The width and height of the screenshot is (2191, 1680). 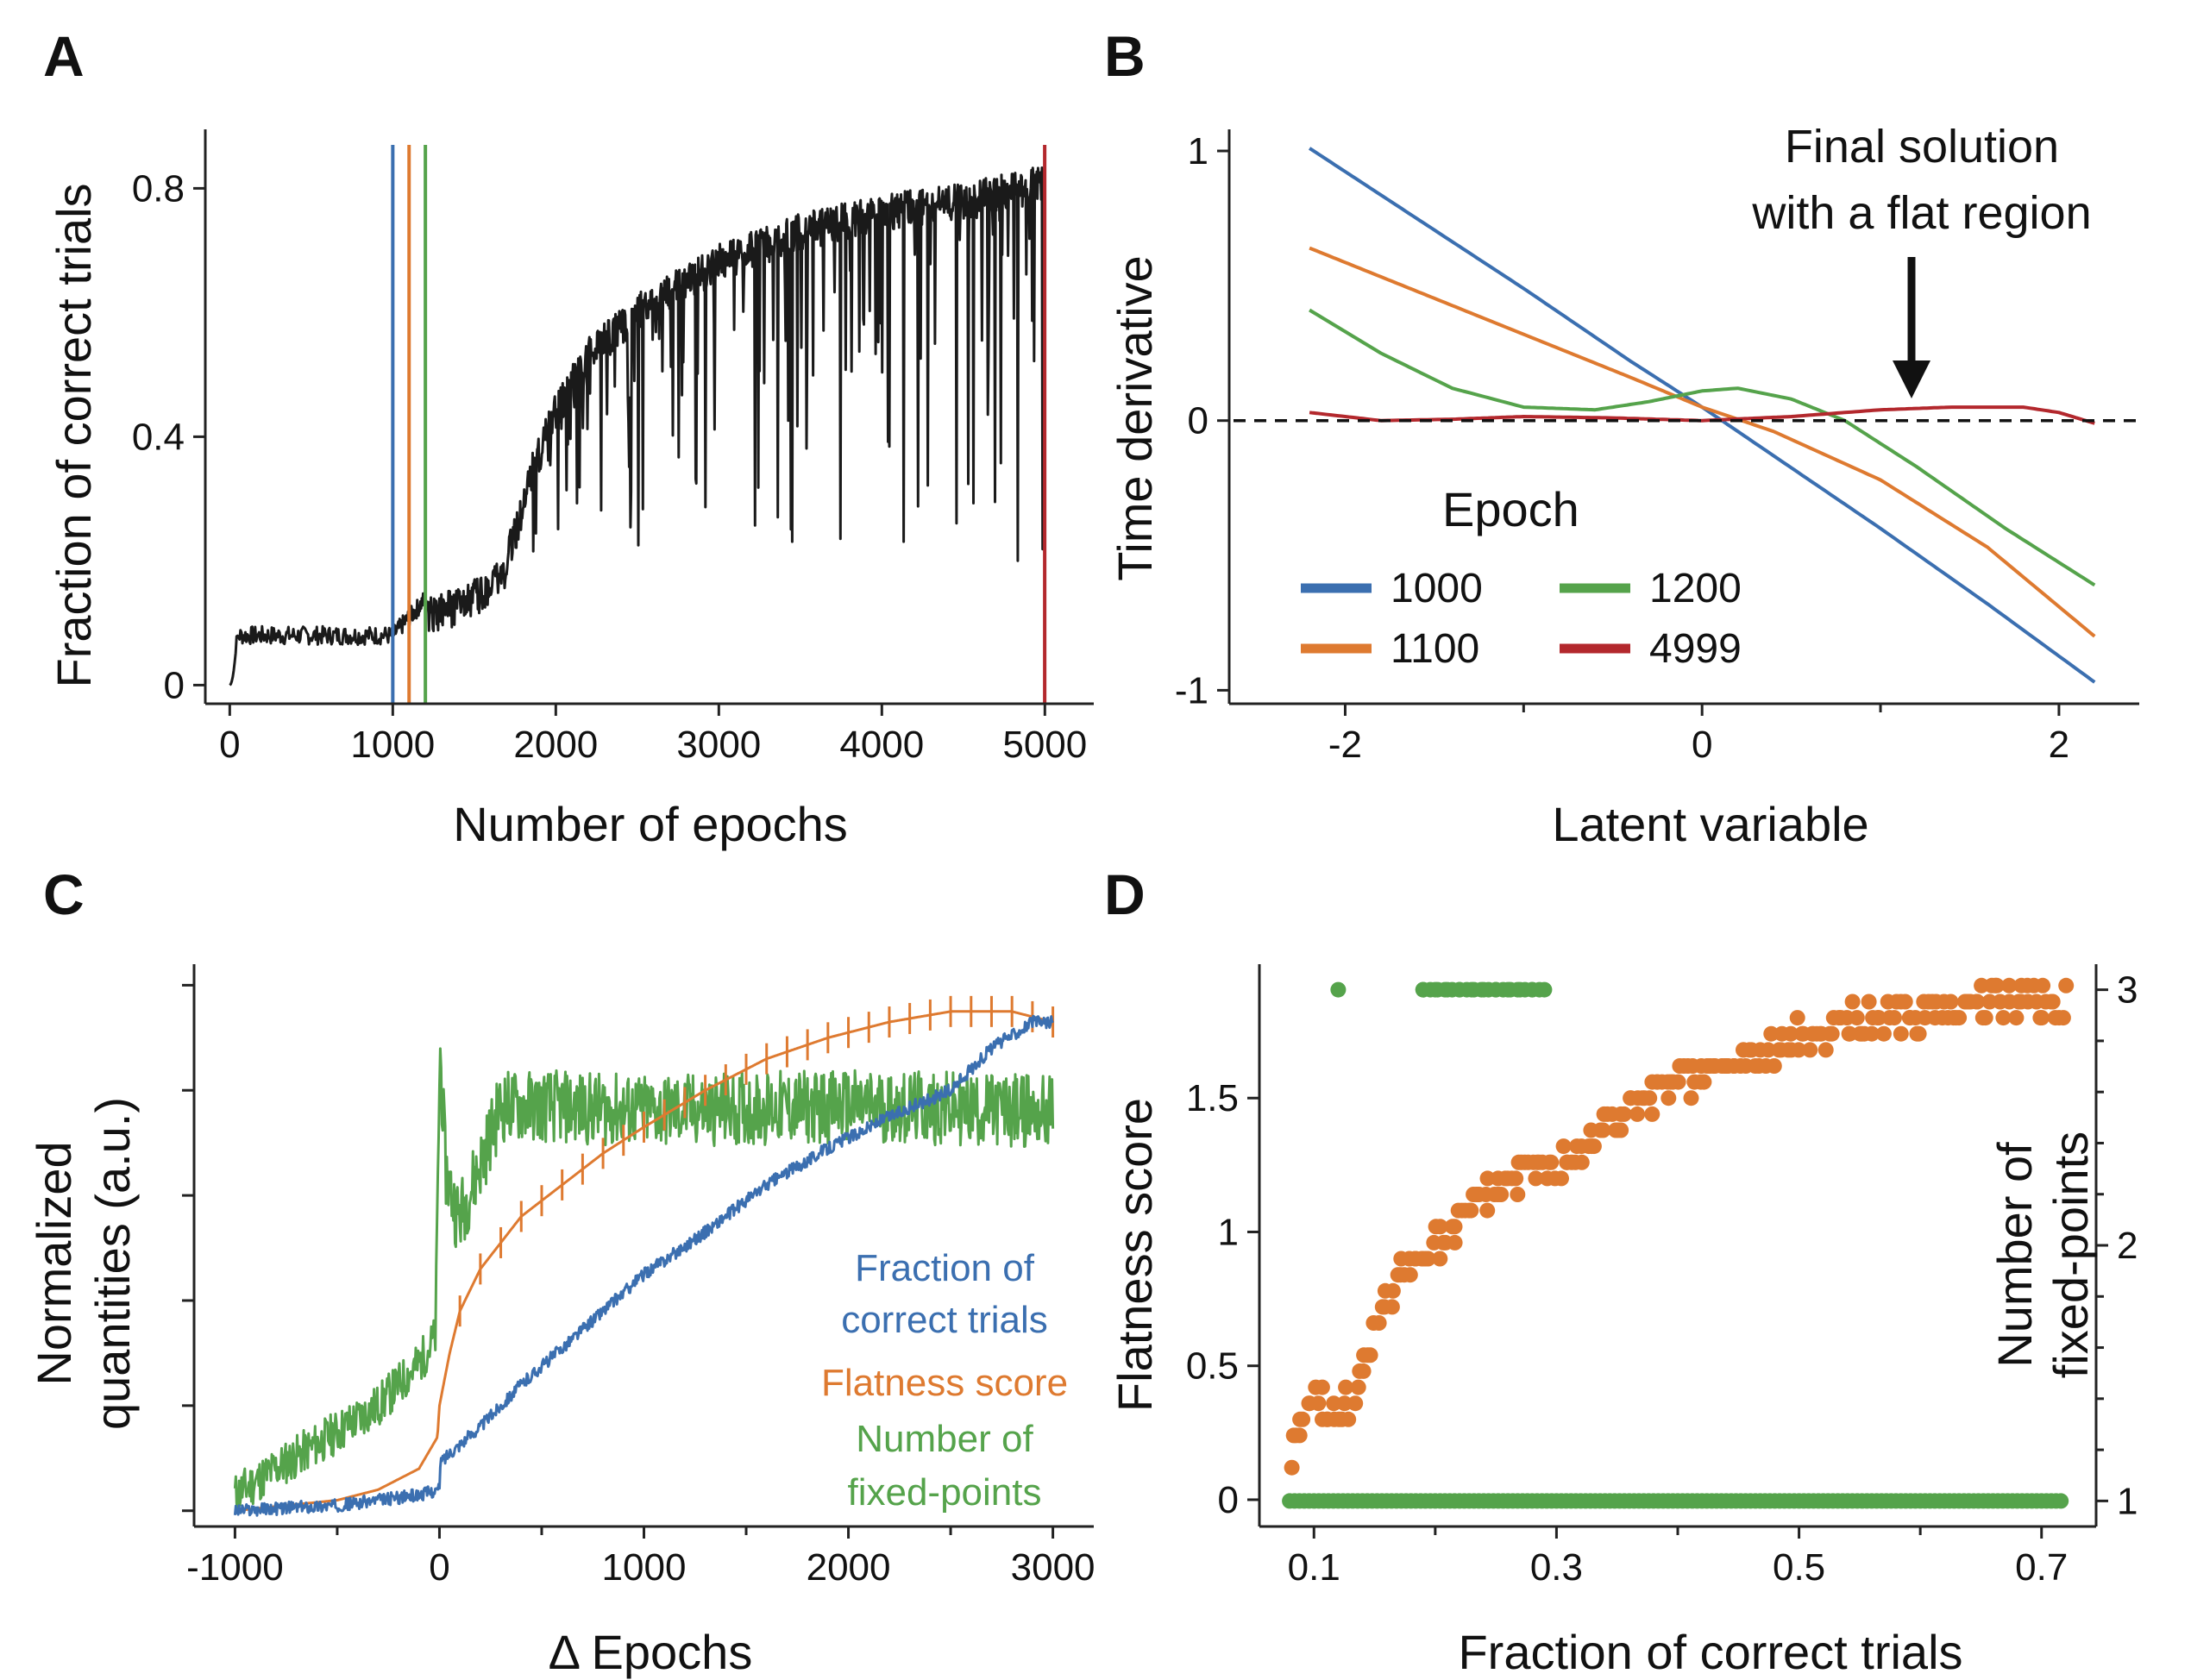 I want to click on d-yleft-tick-label: 0, so click(x=1228, y=1500).